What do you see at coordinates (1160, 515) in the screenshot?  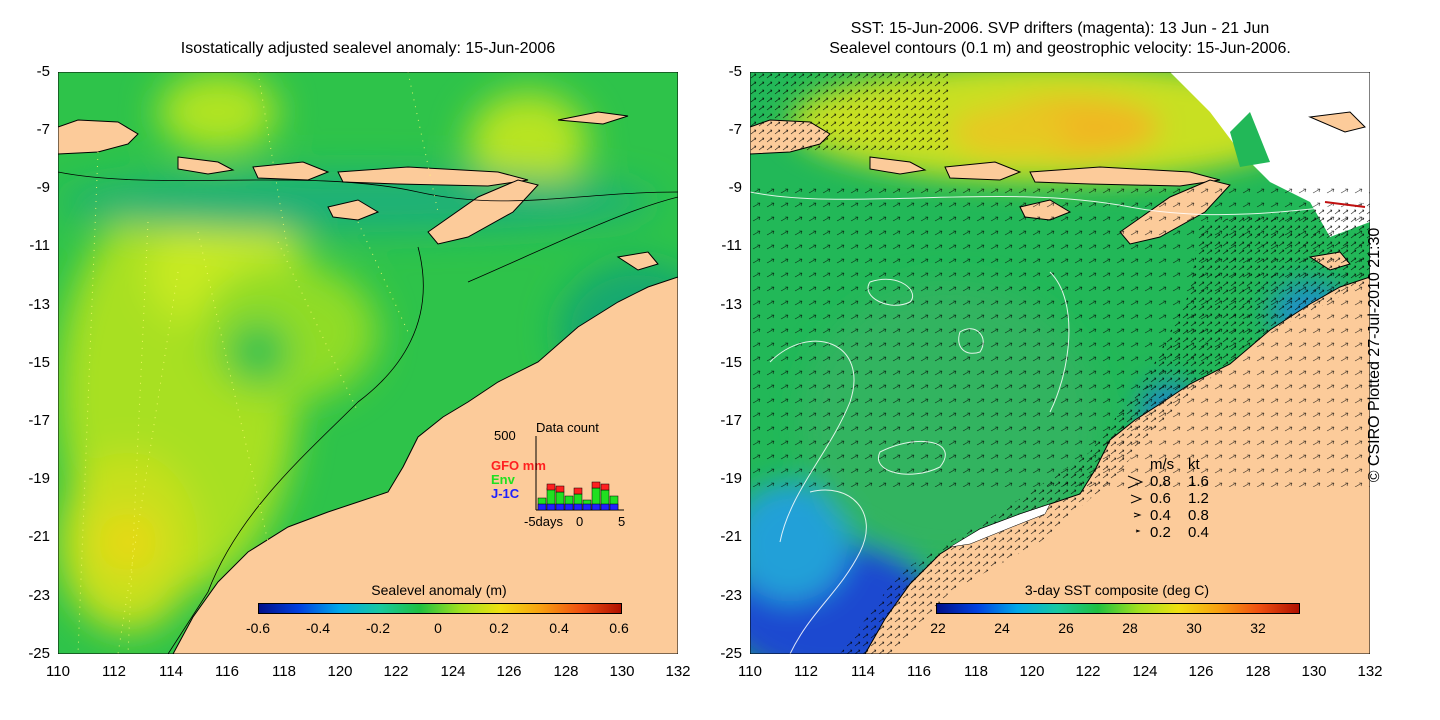 I see `velocity-ms-value: 0.4` at bounding box center [1160, 515].